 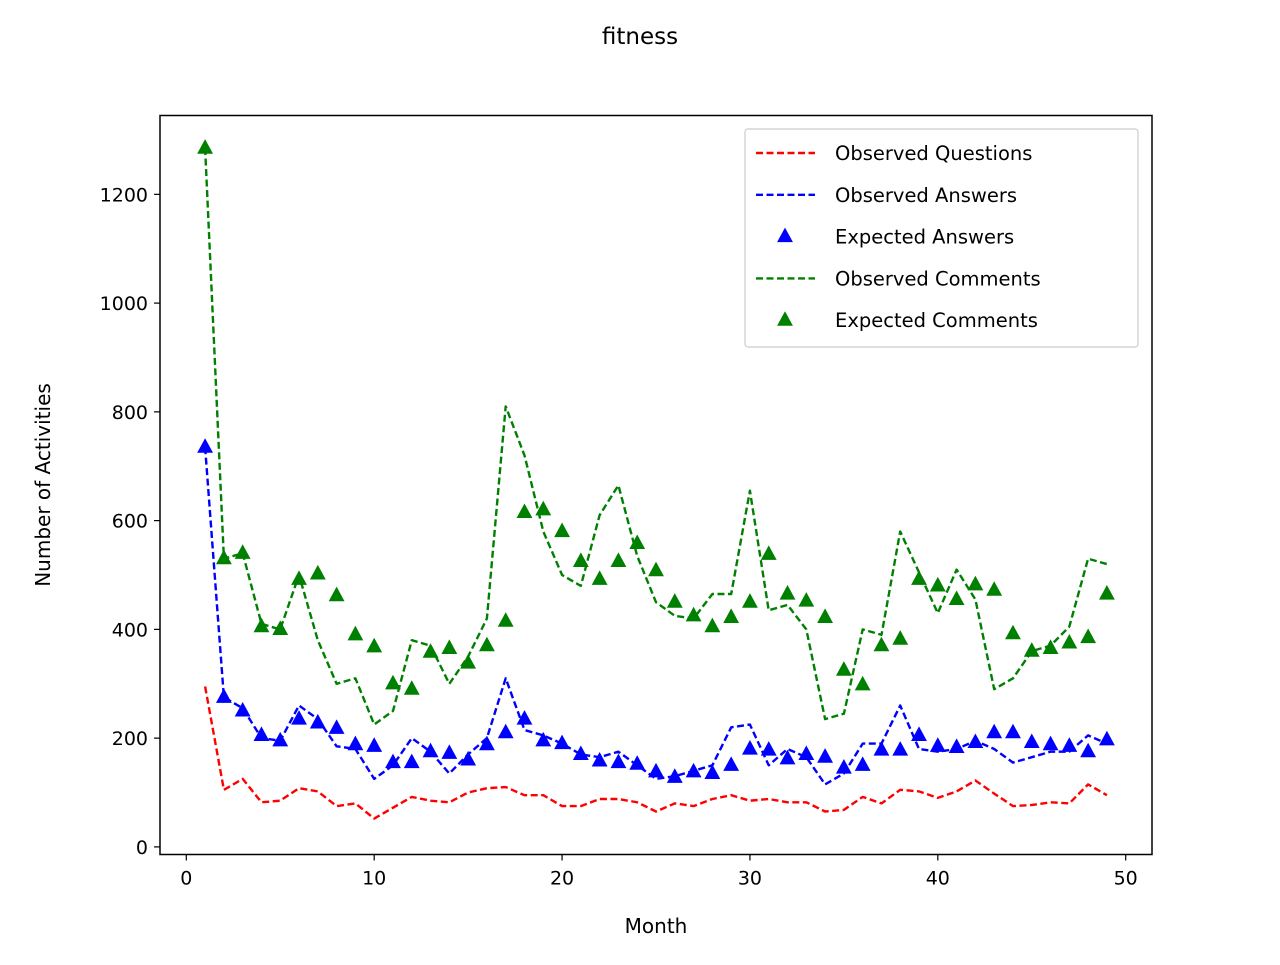 What do you see at coordinates (936, 320) in the screenshot?
I see `legend-label-expected-comments: Expected Comments` at bounding box center [936, 320].